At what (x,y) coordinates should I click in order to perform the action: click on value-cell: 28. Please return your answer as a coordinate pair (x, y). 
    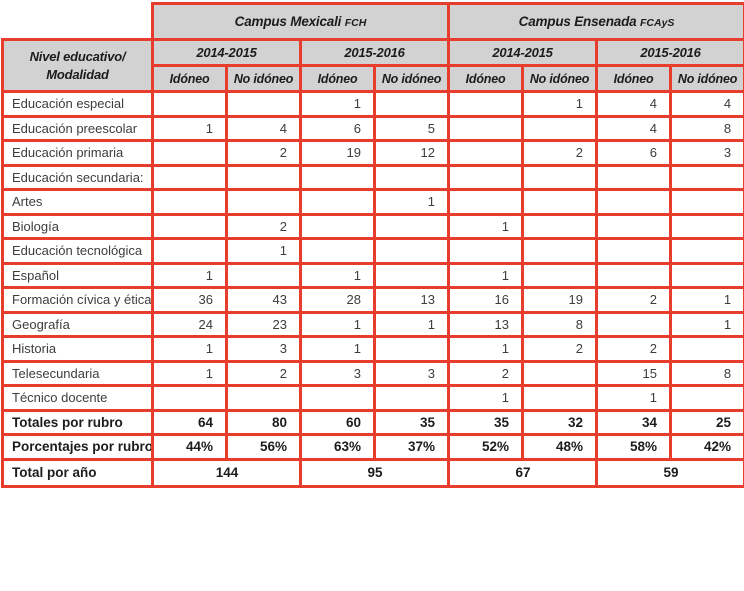
    Looking at the image, I should click on (337, 300).